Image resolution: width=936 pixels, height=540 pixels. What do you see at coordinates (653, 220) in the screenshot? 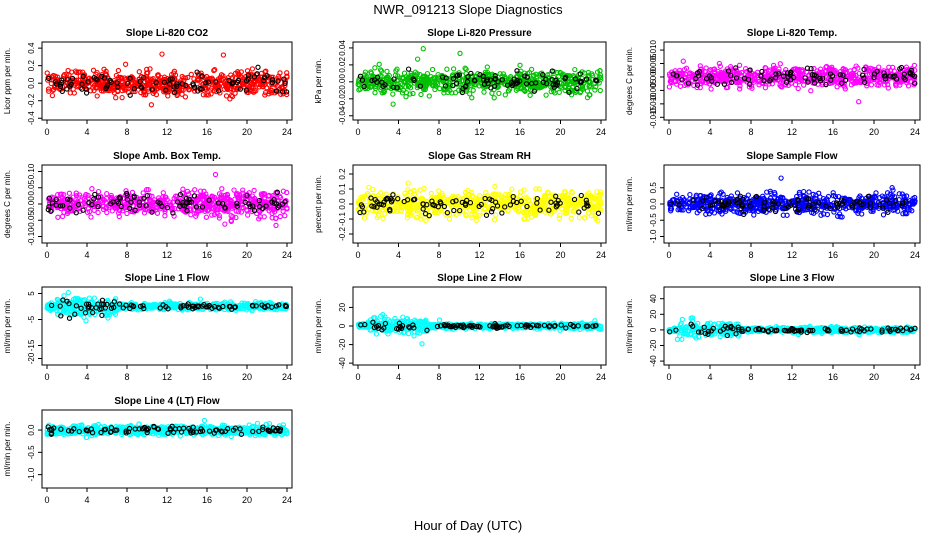
I see `y-tick-label: -0.5` at bounding box center [653, 220].